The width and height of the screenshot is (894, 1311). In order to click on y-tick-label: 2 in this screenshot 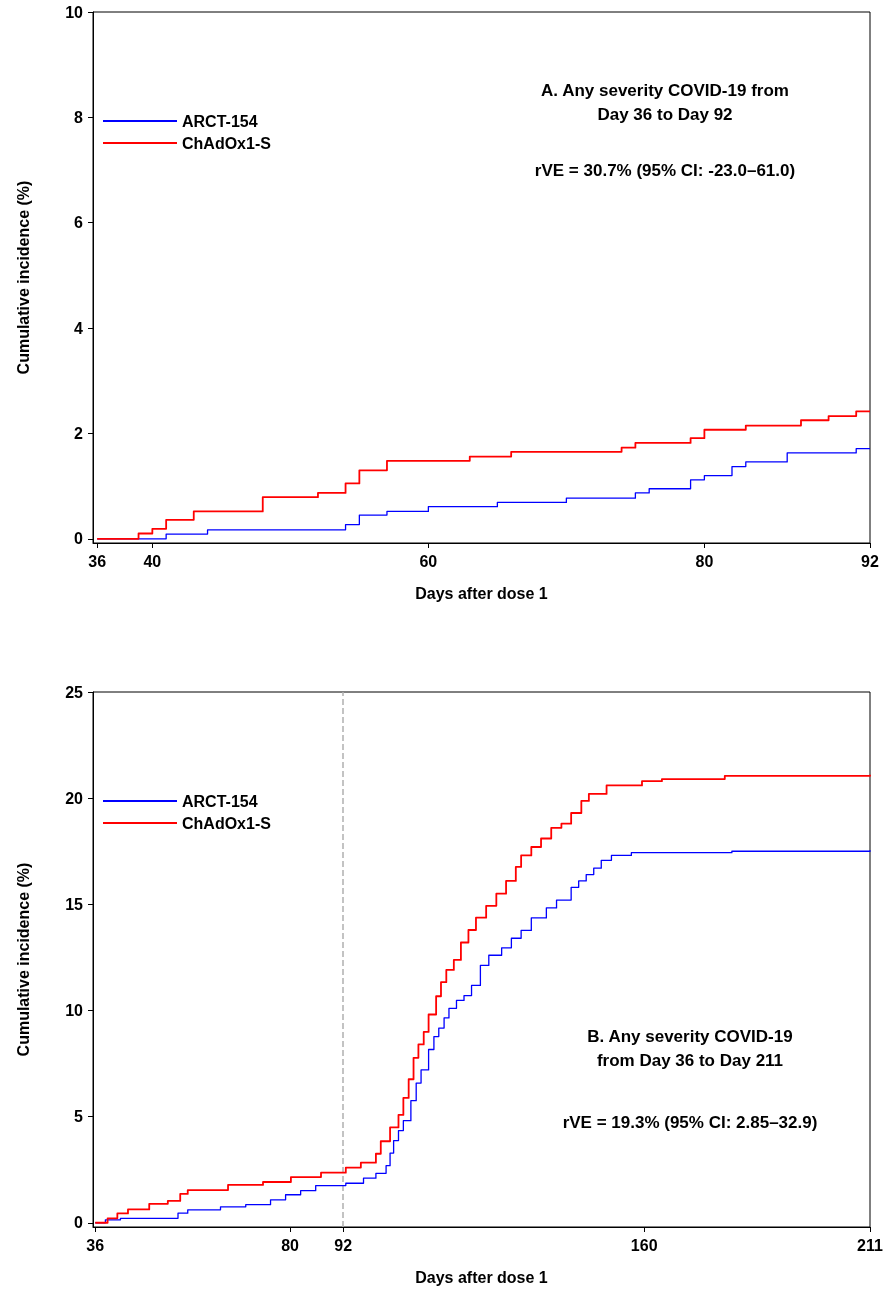, I will do `click(79, 433)`.